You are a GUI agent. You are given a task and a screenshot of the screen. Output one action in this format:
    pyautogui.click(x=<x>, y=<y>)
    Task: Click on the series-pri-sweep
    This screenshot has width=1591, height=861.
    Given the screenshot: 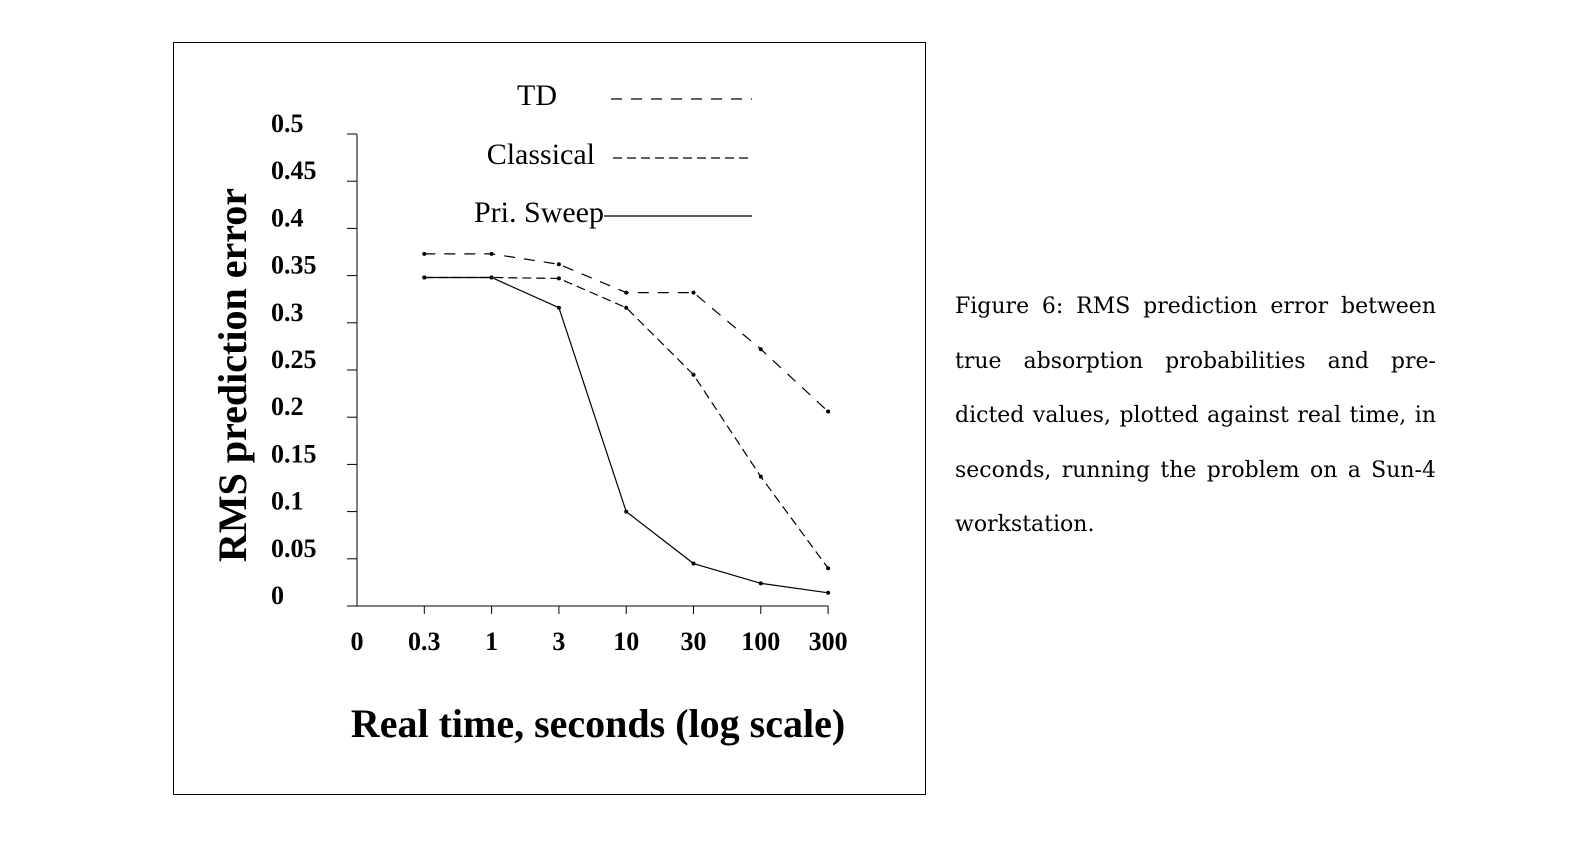 What is the action you would take?
    pyautogui.click(x=626, y=435)
    